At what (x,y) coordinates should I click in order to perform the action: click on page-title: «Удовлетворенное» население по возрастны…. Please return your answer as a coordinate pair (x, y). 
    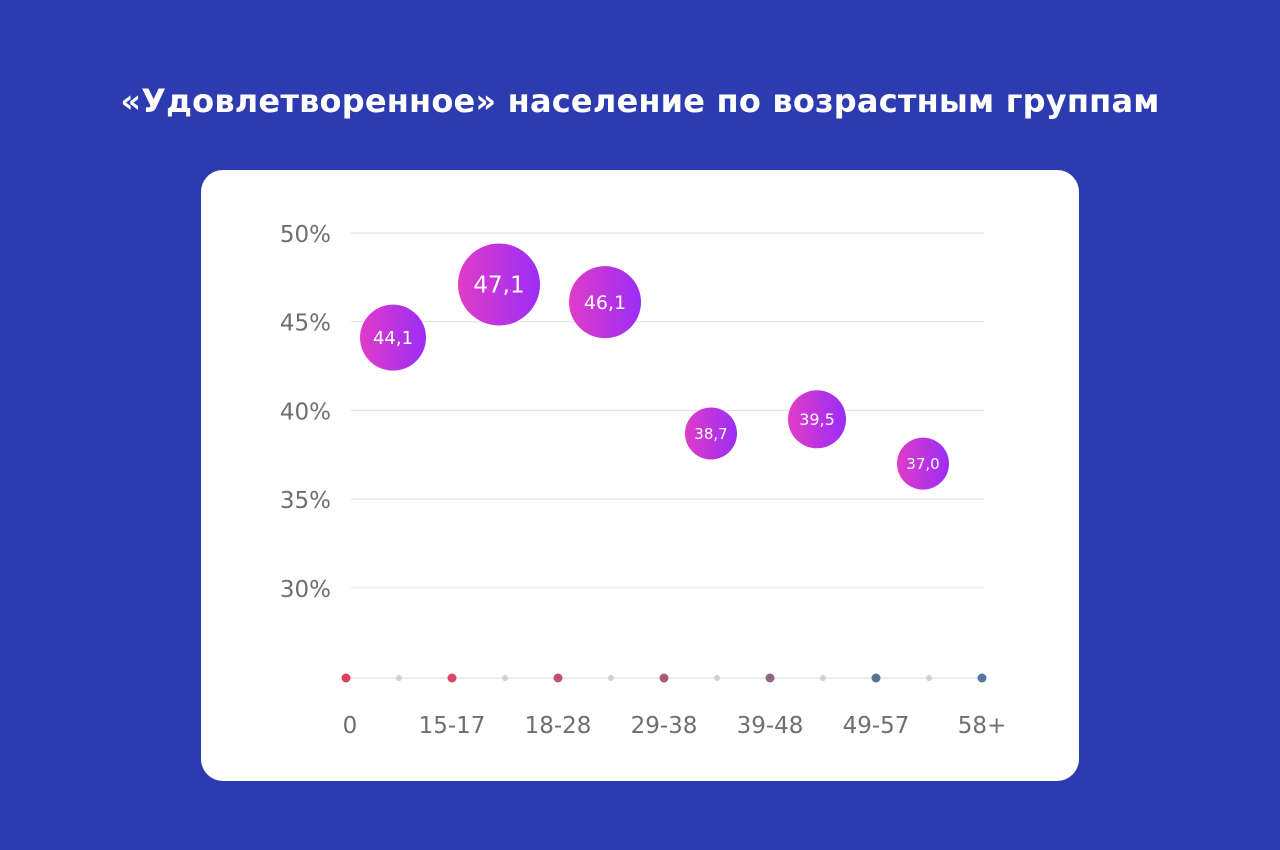
    Looking at the image, I should click on (640, 101).